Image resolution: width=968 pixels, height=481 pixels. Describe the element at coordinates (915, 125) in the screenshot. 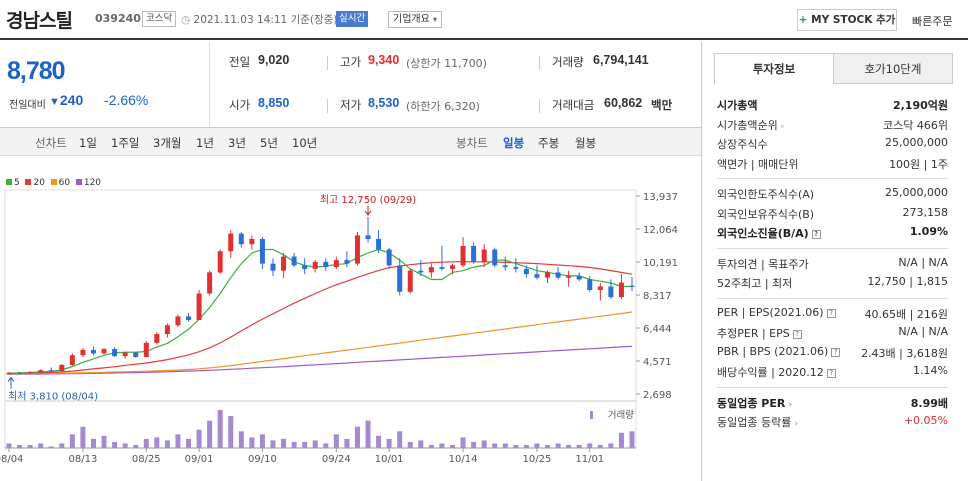

I see `info-value: 코스닥 466위` at that location.